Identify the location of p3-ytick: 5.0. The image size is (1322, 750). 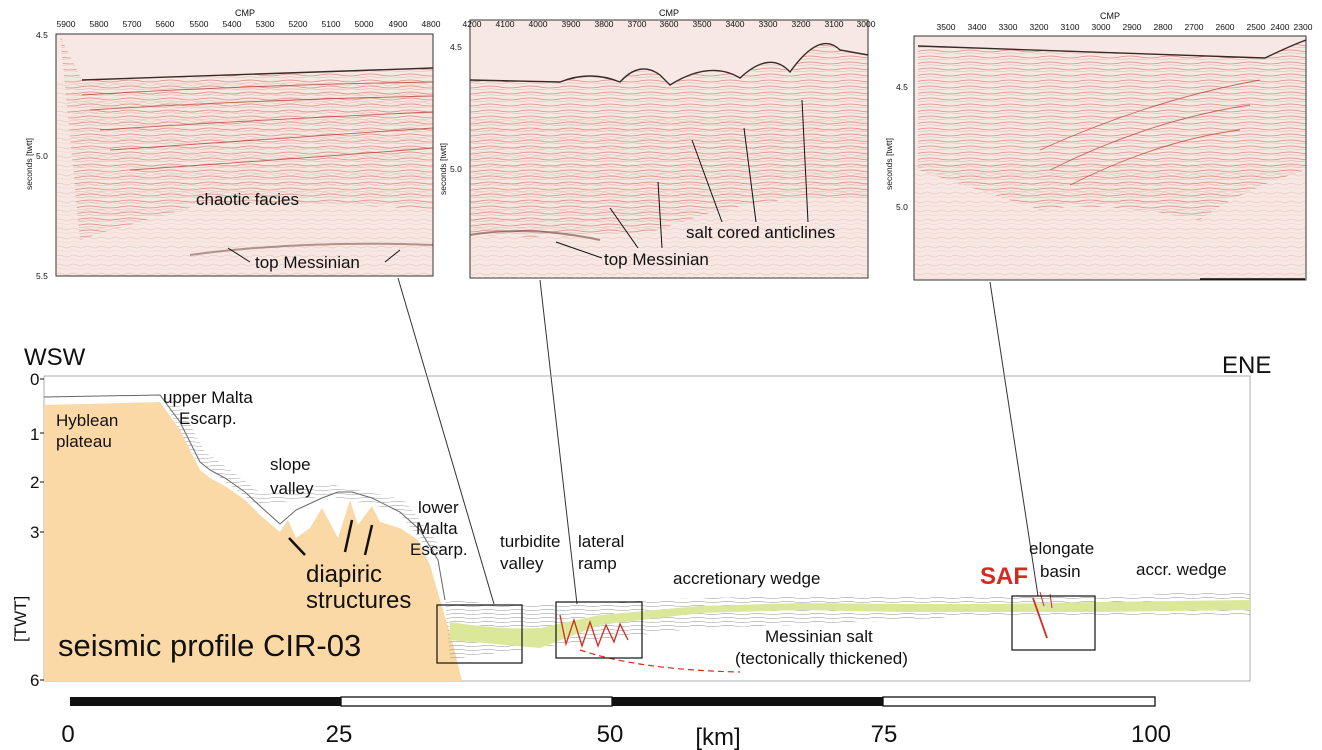
(902, 207).